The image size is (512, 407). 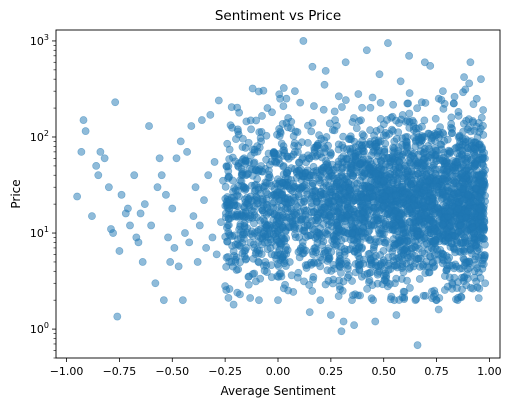 I want to click on y-axis-label: Price, so click(x=16, y=193).